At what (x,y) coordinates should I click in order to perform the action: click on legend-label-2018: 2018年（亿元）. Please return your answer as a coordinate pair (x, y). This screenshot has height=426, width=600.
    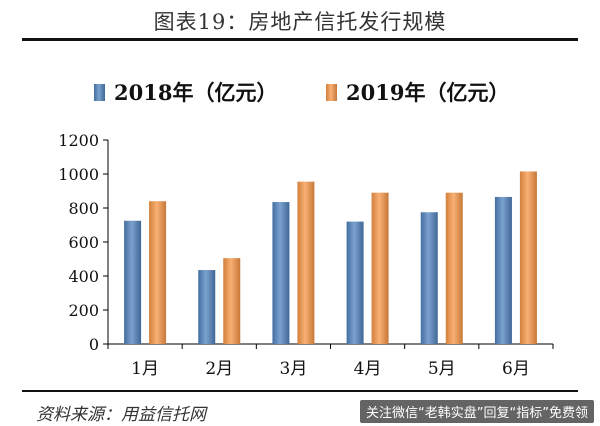
    Looking at the image, I should click on (195, 92).